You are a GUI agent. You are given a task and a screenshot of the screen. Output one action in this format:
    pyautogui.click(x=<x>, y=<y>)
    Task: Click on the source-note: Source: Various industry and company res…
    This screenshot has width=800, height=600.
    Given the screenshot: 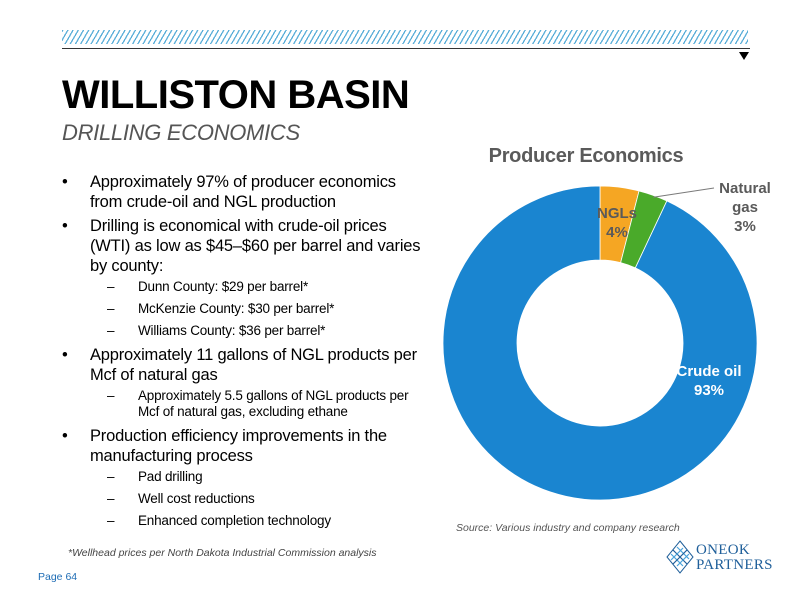 What is the action you would take?
    pyautogui.click(x=568, y=528)
    